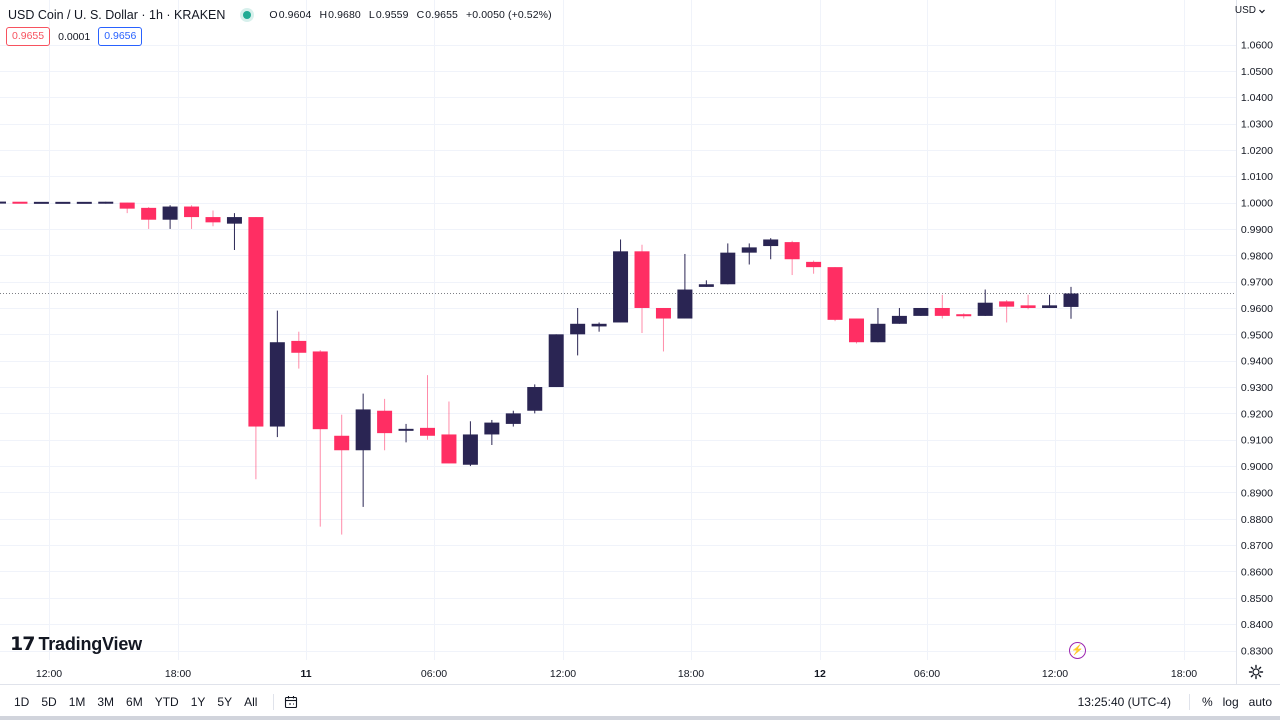  What do you see at coordinates (344, 15) in the screenshot?
I see `high-value: 0.9680` at bounding box center [344, 15].